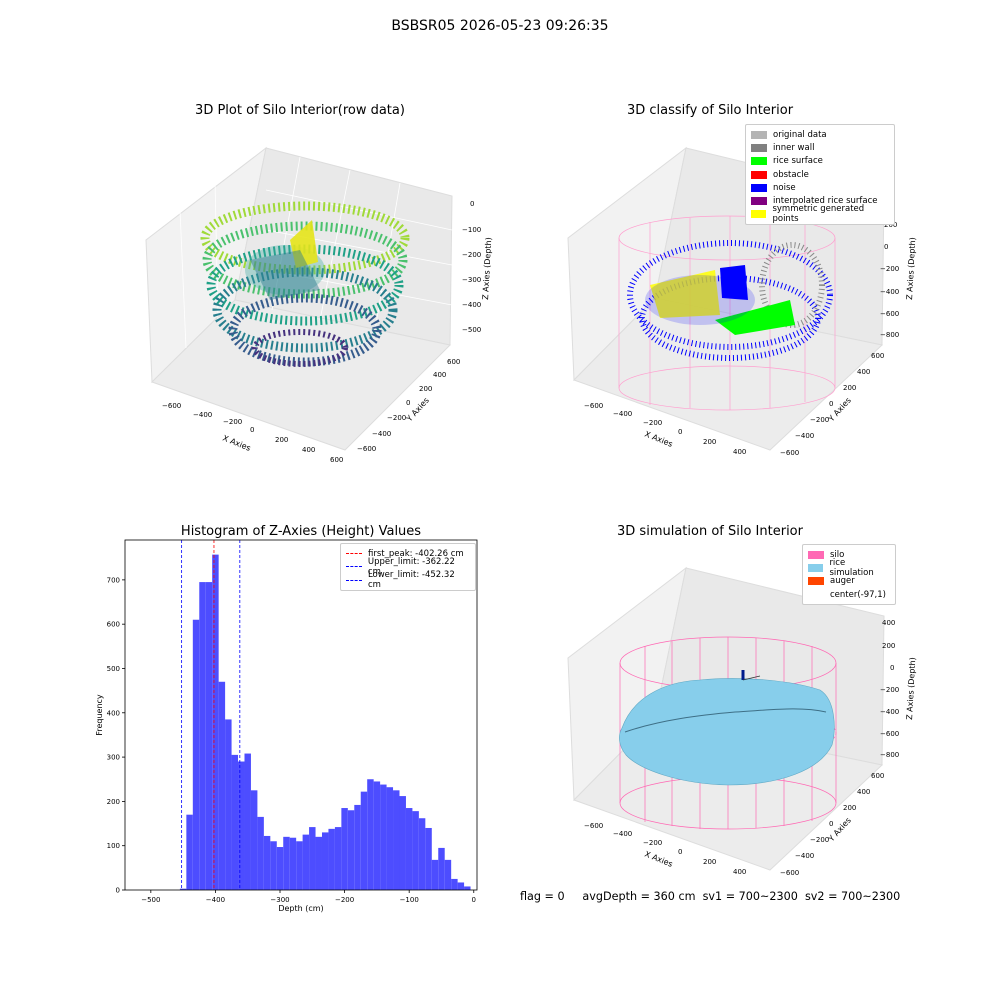 Image resolution: width=1000 pixels, height=1000 pixels. I want to click on legend-item: obstacle, so click(820, 174).